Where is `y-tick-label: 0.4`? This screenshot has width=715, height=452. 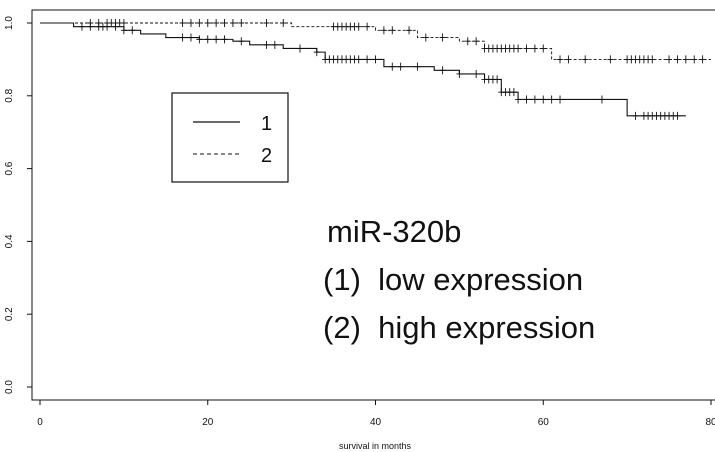
y-tick-label: 0.4 is located at coordinates (9, 241).